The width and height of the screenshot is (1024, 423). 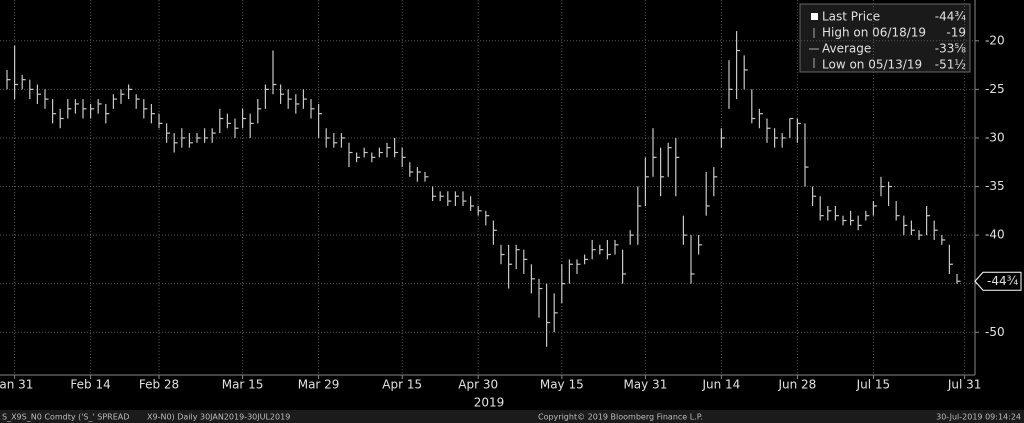 I want to click on x-tick-label: Jun 28, so click(x=796, y=385).